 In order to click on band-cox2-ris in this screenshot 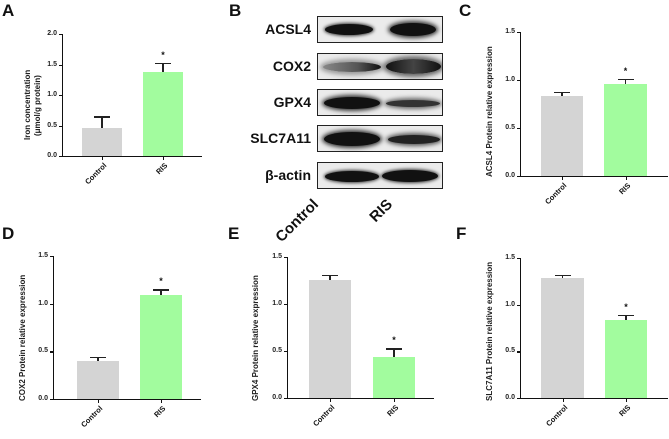, I will do `click(413, 66)`.